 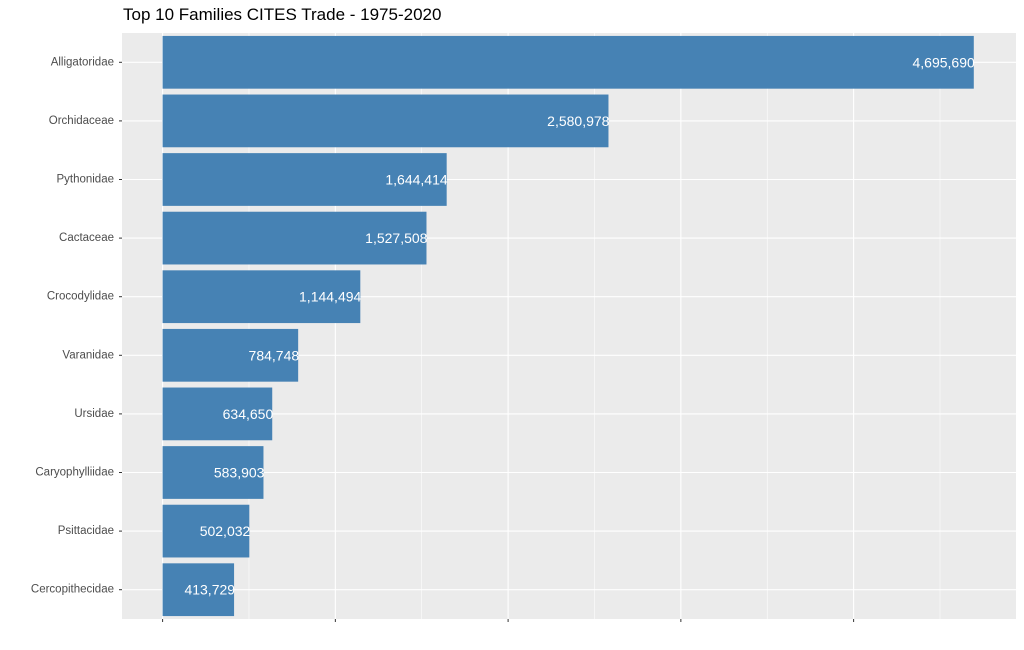 I want to click on category-label: Caryophylliidae, so click(x=74, y=473).